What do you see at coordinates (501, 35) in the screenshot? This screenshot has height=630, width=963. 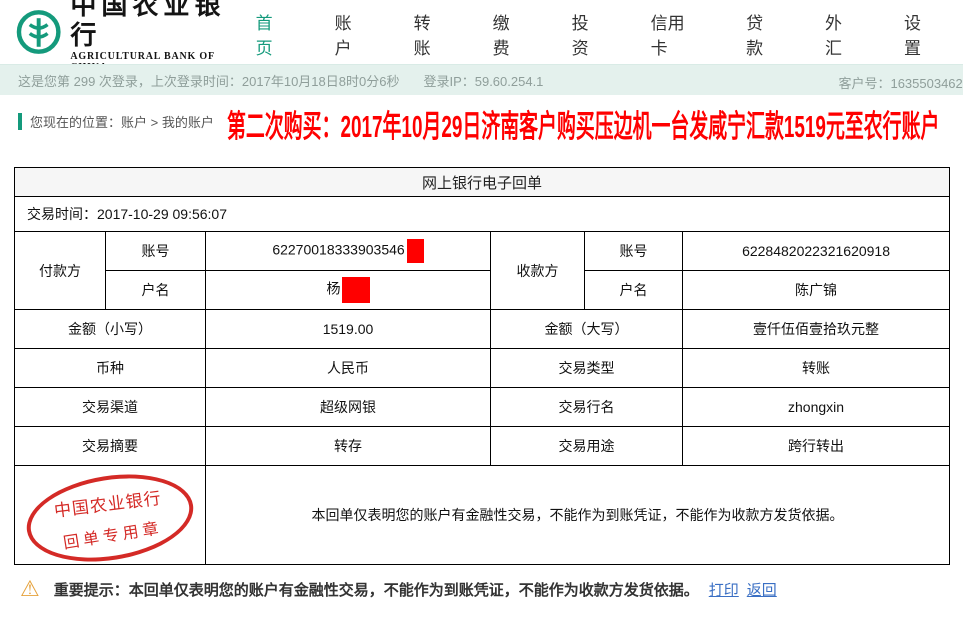 I see `nav-item-payments: 缴费` at bounding box center [501, 35].